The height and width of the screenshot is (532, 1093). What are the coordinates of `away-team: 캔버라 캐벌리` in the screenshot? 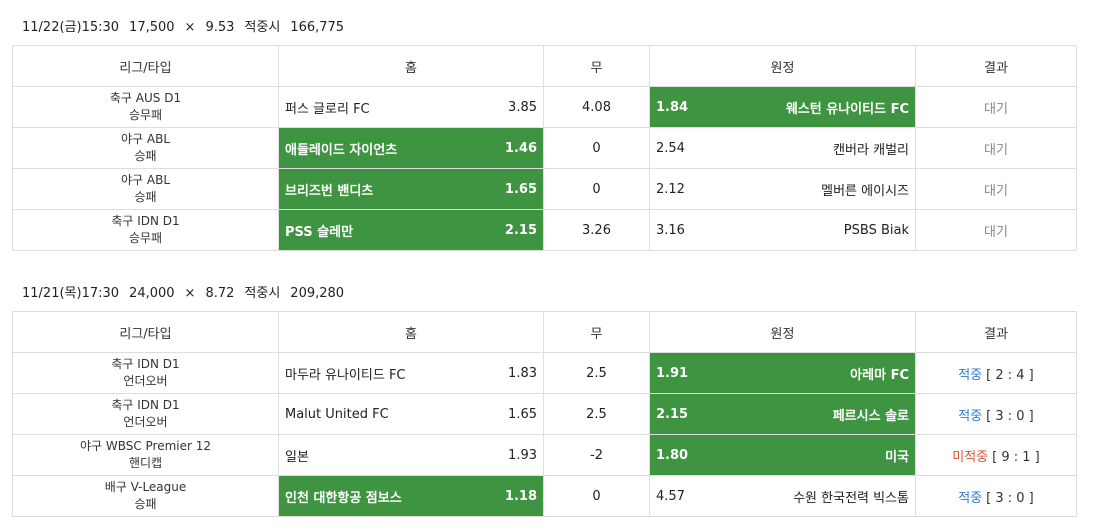 It's located at (871, 150).